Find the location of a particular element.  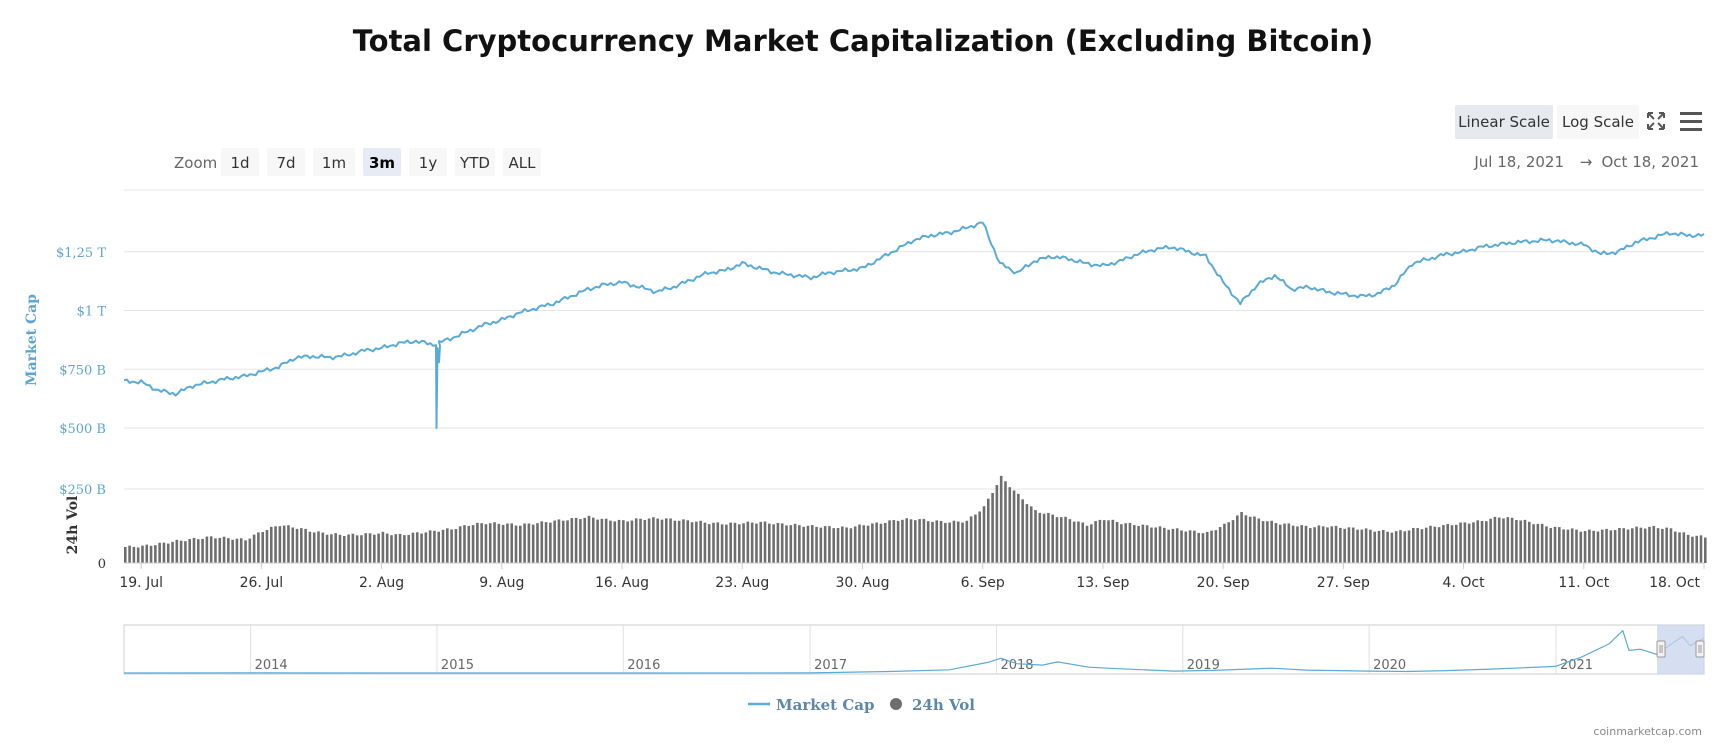

log-scale-label: Log Scale is located at coordinates (1598, 122).